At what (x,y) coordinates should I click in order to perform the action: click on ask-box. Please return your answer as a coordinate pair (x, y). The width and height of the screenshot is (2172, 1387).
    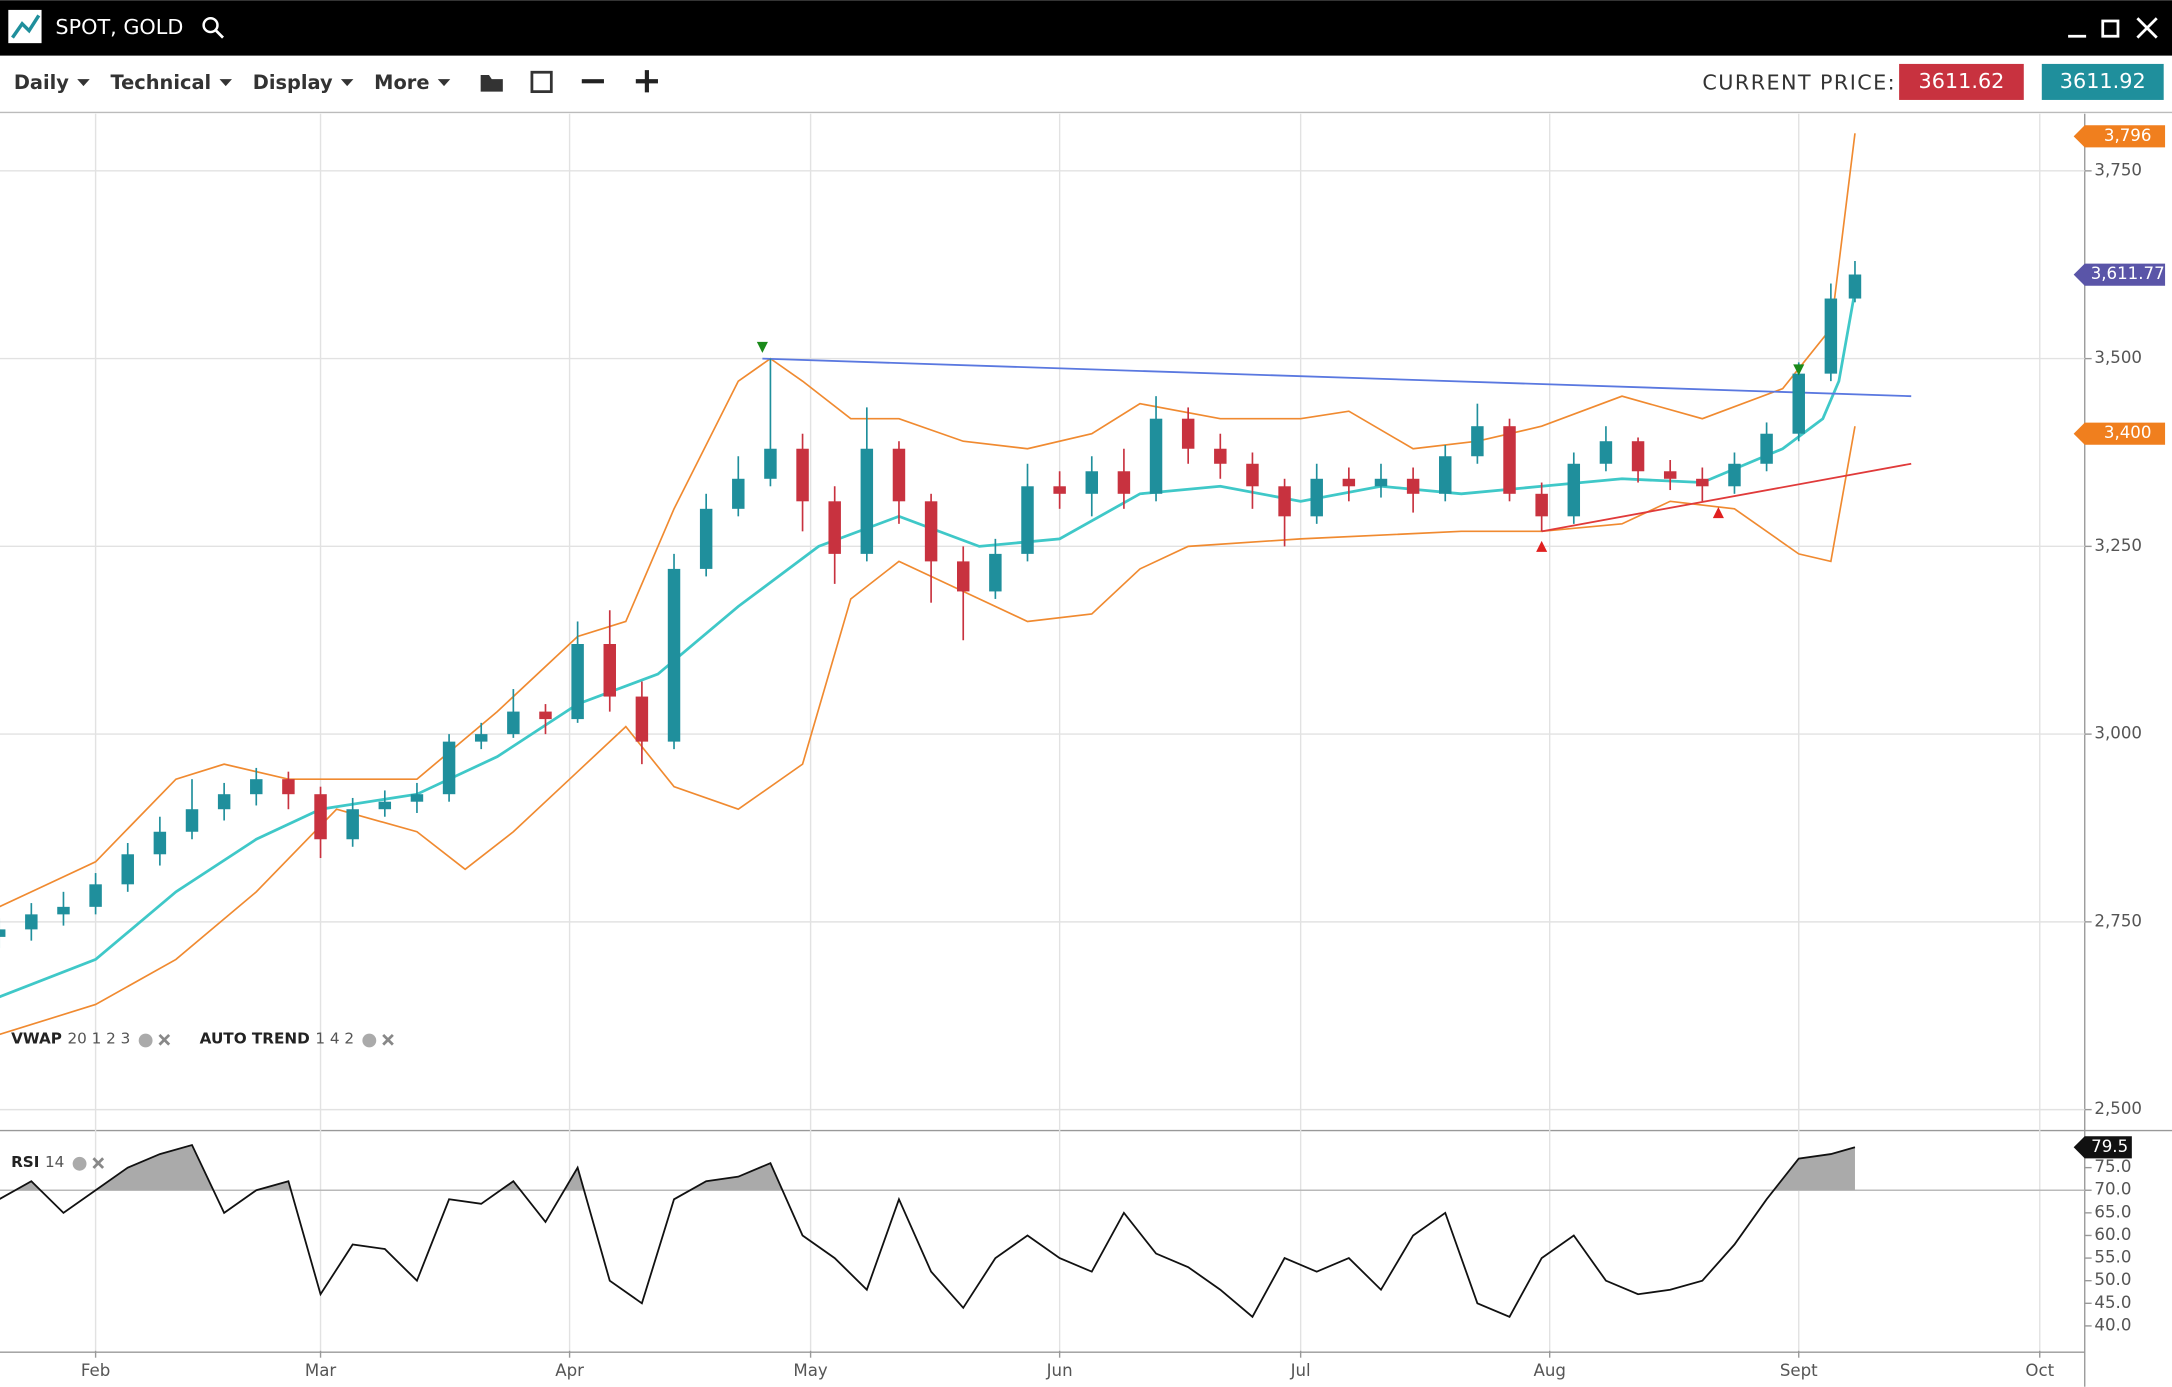
    Looking at the image, I should click on (2102, 81).